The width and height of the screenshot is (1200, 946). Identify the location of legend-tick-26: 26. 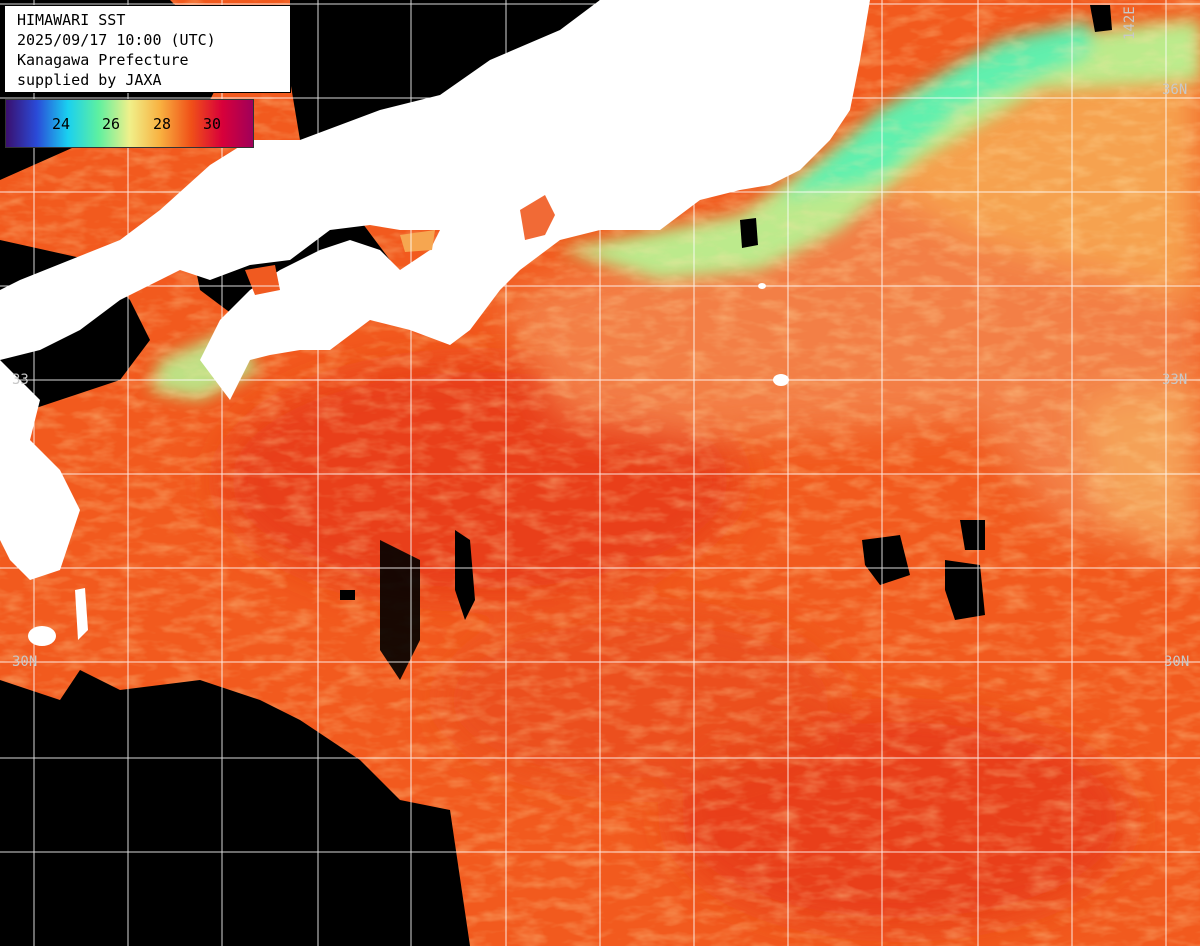
(111, 124).